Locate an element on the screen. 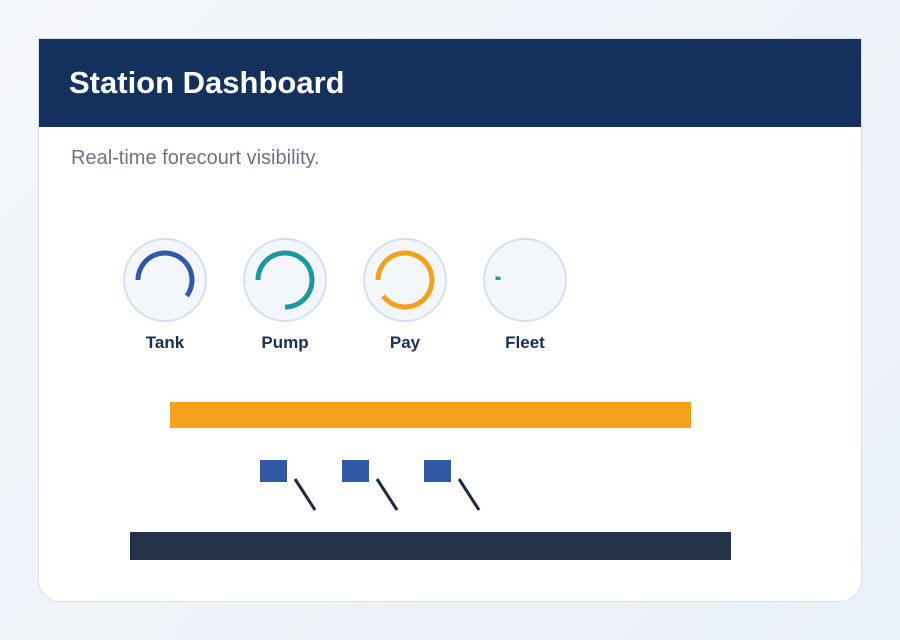 The height and width of the screenshot is (640, 900). gauge-label: Pump is located at coordinates (284, 342).